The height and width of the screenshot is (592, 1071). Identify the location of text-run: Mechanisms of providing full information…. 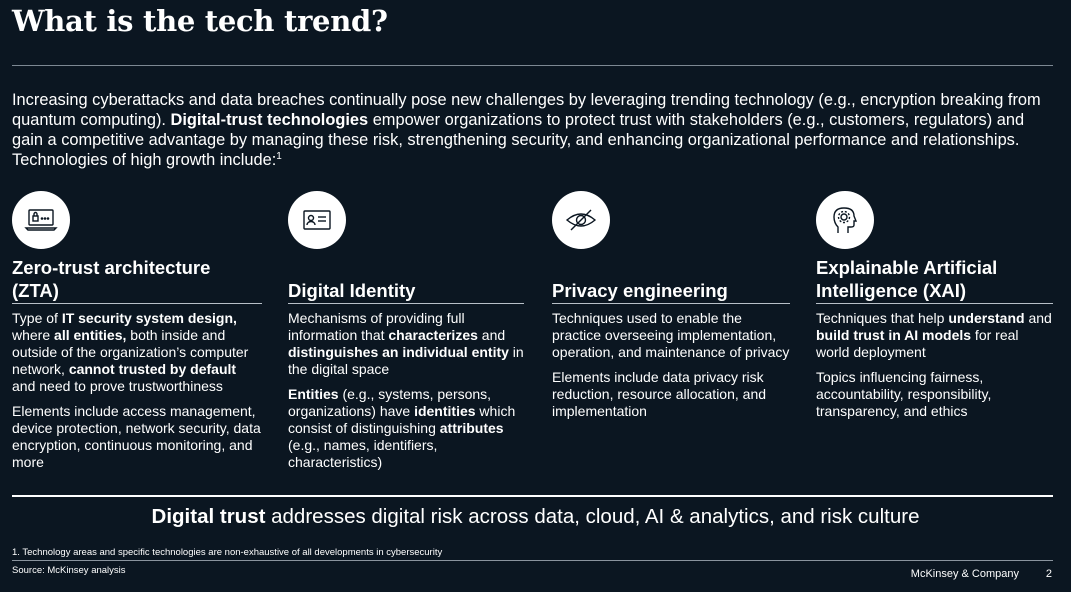
(376, 326).